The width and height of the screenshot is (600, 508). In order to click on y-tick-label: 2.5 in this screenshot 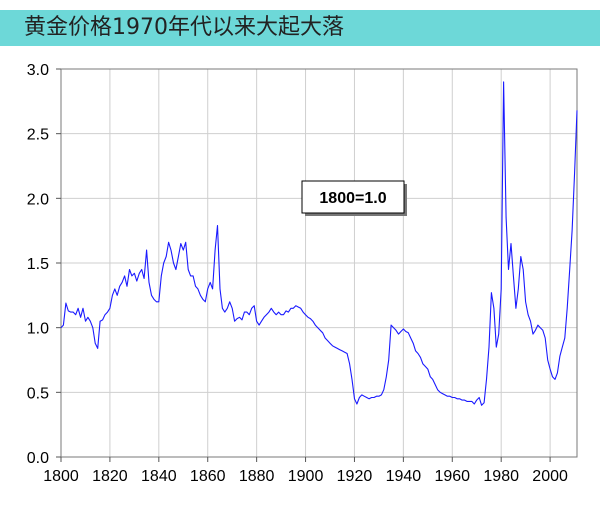, I will do `click(38, 135)`.